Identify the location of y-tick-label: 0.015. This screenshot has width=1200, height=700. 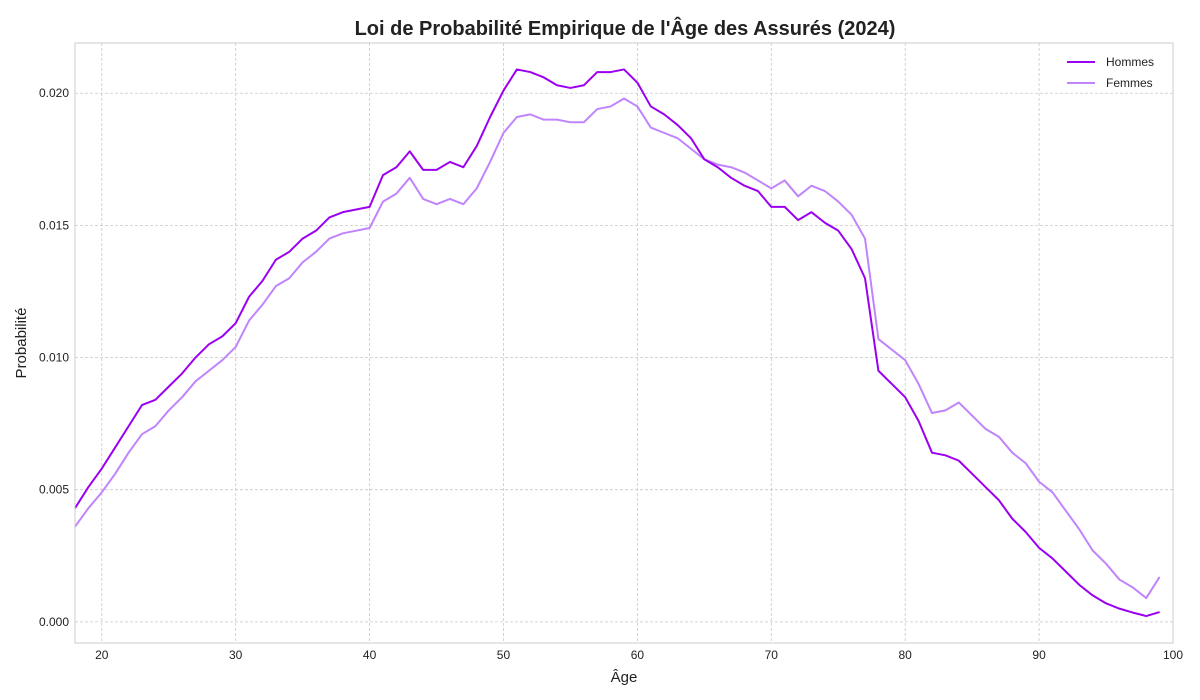
(54, 225).